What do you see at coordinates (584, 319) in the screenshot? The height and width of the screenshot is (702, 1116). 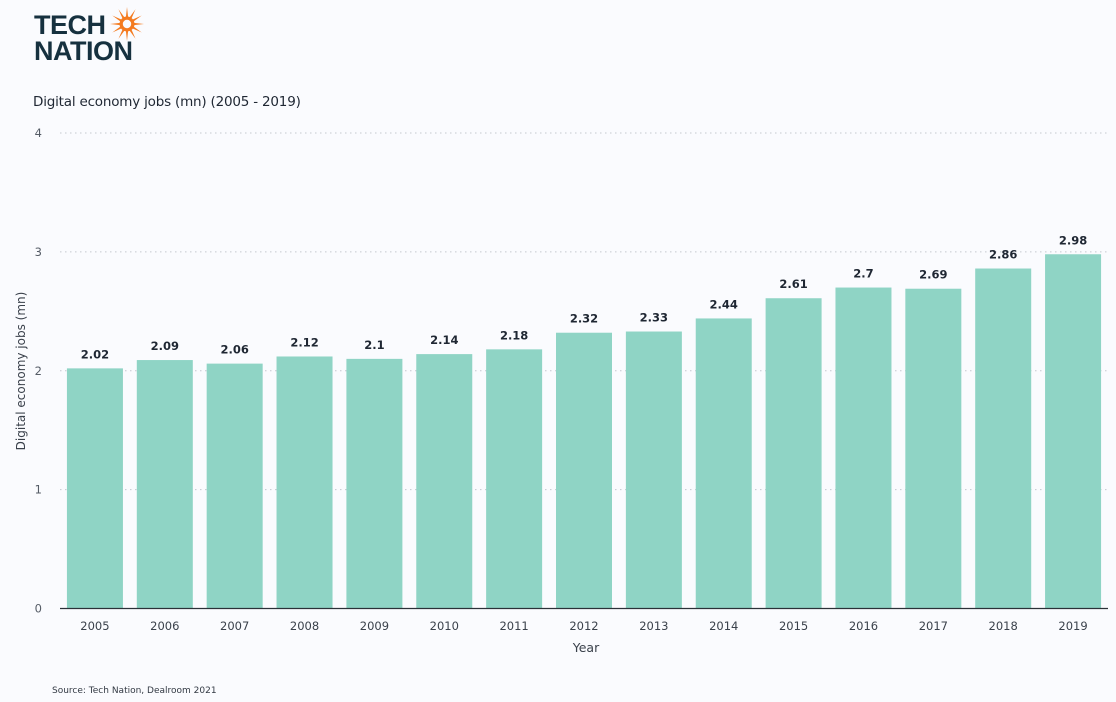 I see `data-label: 2.32` at bounding box center [584, 319].